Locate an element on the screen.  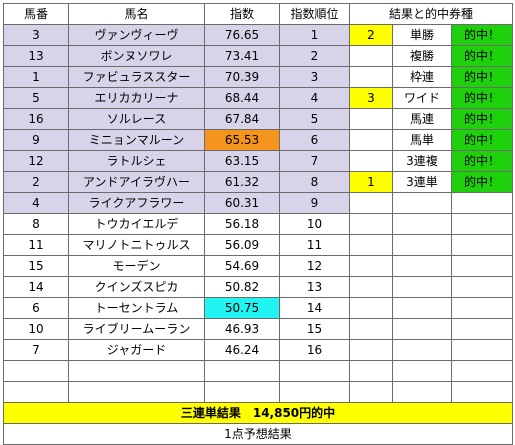
rank-cell: 10 is located at coordinates (314, 224).